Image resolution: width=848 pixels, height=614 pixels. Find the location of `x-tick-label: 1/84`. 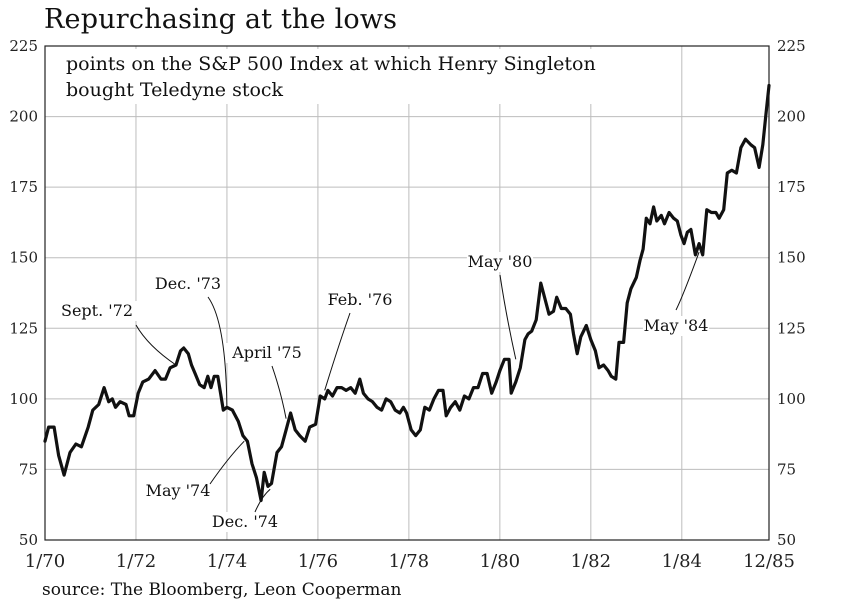

x-tick-label: 1/84 is located at coordinates (682, 561).